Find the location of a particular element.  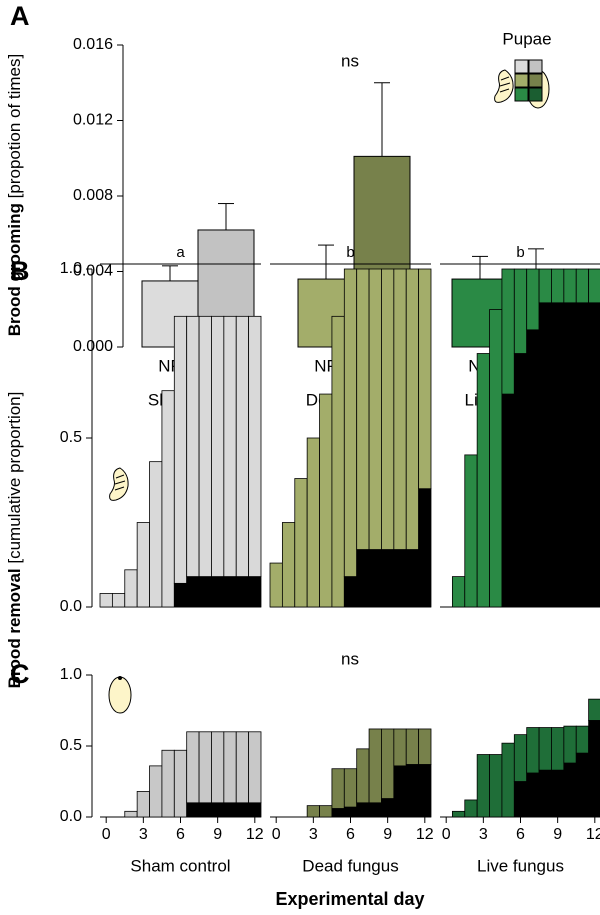

y-axis-title-rest: [cumulative proportion] is located at coordinates (14, 478).